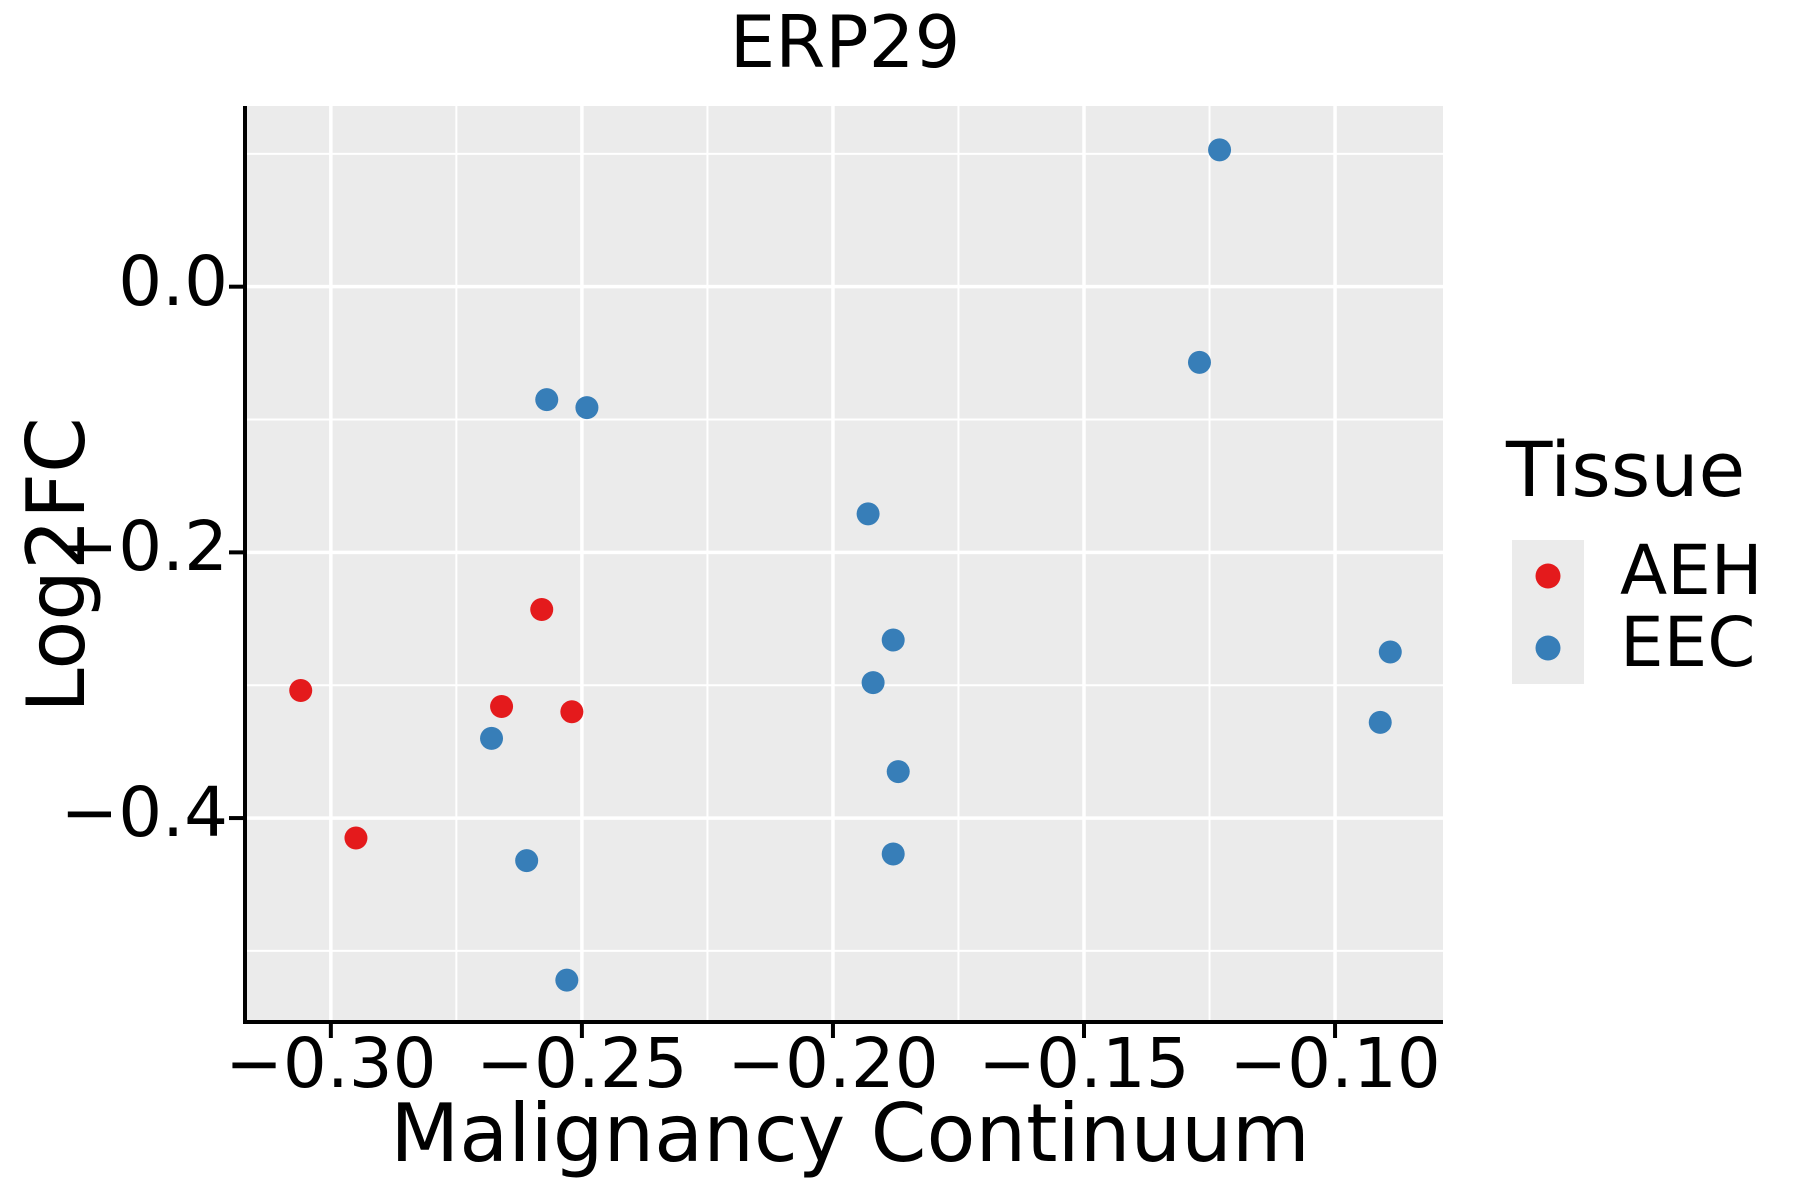 This screenshot has width=1800, height=1200. Describe the element at coordinates (1688, 643) in the screenshot. I see `legend-item-label-EEC: EEC` at that location.